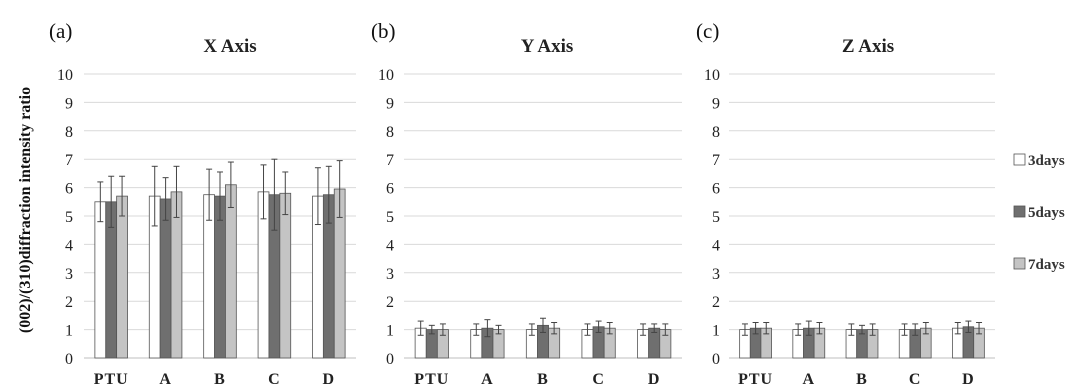 Image resolution: width=1088 pixels, height=392 pixels. I want to click on chart-title: X Axis, so click(229, 46).